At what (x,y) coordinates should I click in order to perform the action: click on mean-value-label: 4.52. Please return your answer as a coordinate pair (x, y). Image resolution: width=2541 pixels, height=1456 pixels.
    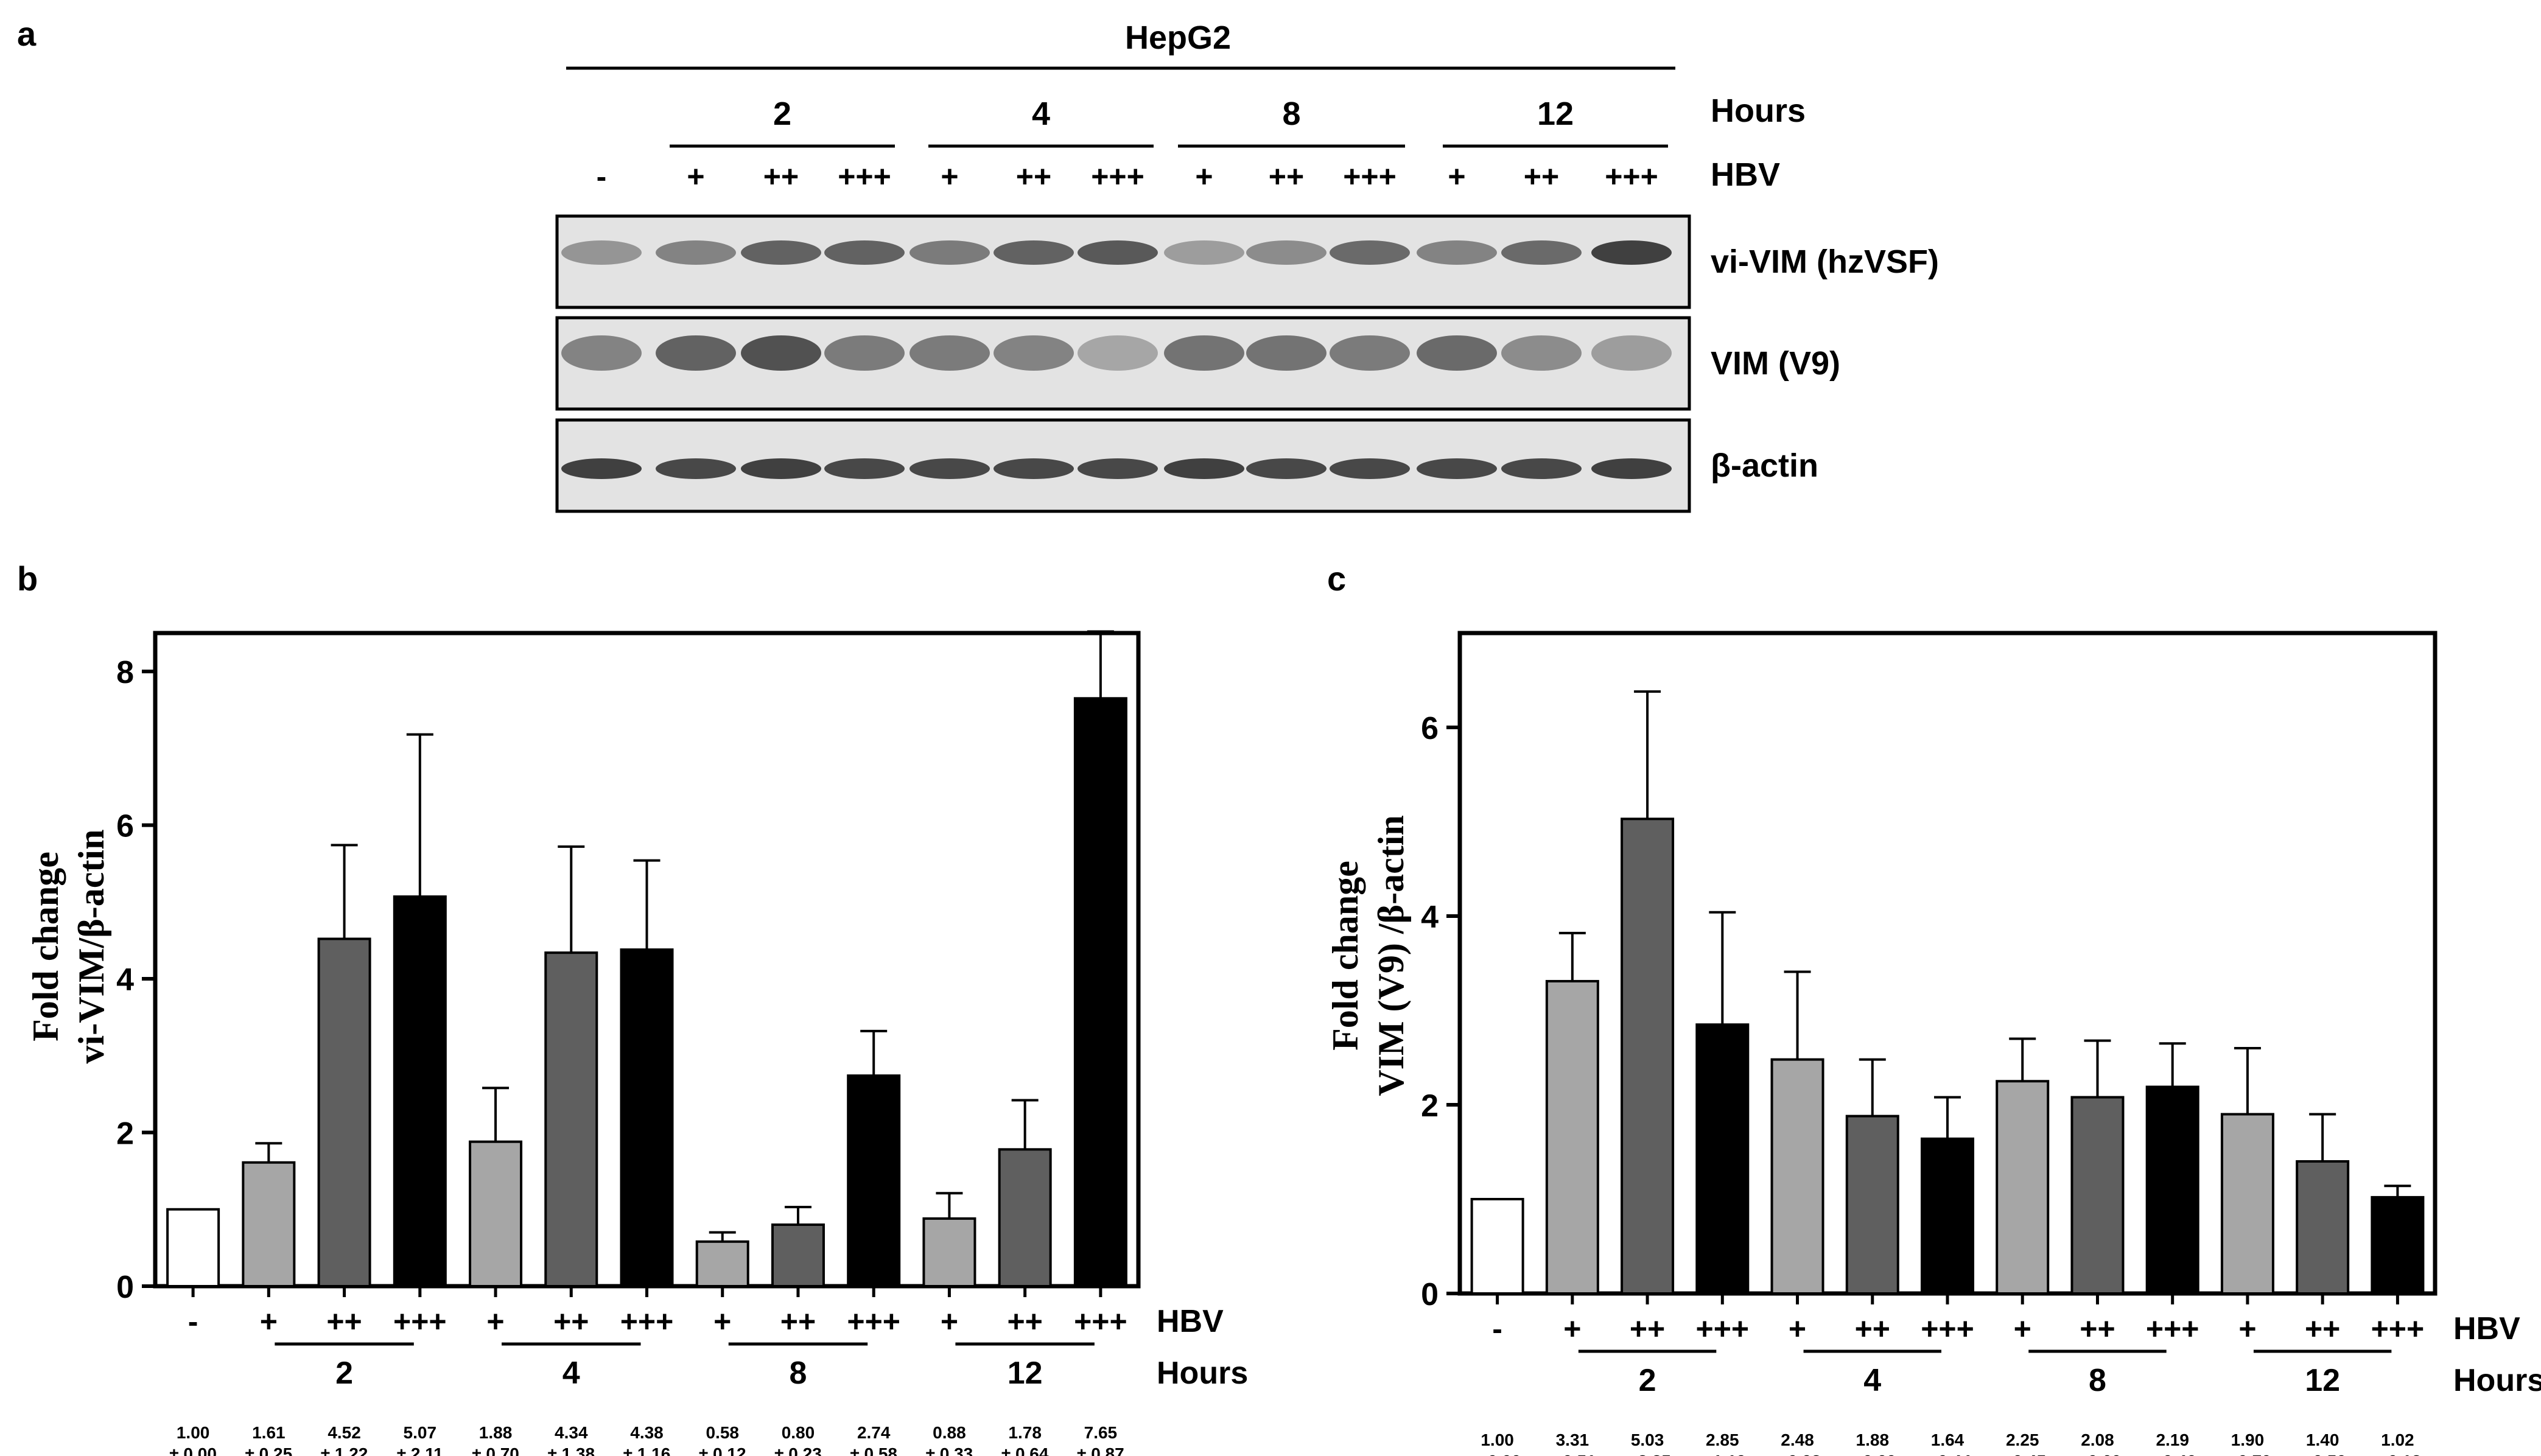
    Looking at the image, I should click on (344, 1432).